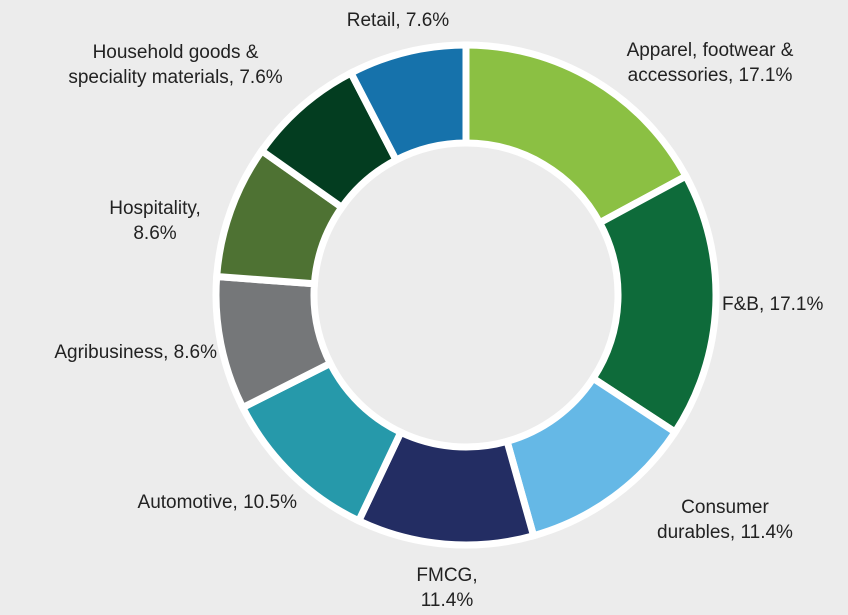 This screenshot has height=615, width=848. What do you see at coordinates (710, 63) in the screenshot?
I see `slice-label: Apparel, footwear & accessories, 17.1%` at bounding box center [710, 63].